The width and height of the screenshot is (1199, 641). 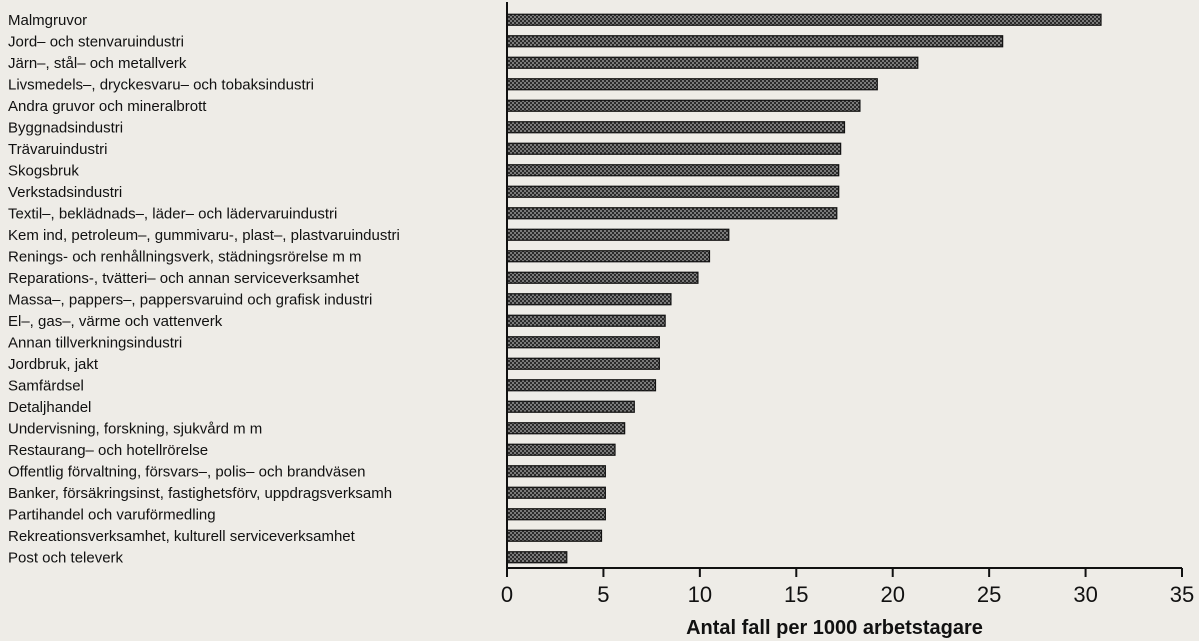 What do you see at coordinates (47, 20) in the screenshot?
I see `category-label: Malmgruvor` at bounding box center [47, 20].